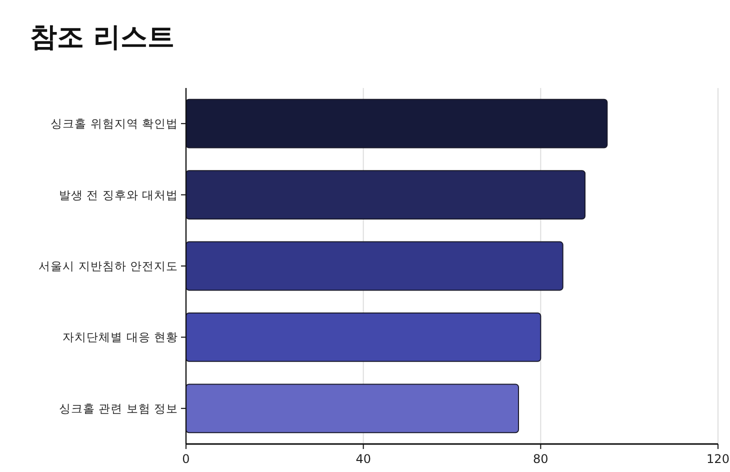  What do you see at coordinates (118, 195) in the screenshot?
I see `y-tick-label: 발생 전 징후와 대처법` at bounding box center [118, 195].